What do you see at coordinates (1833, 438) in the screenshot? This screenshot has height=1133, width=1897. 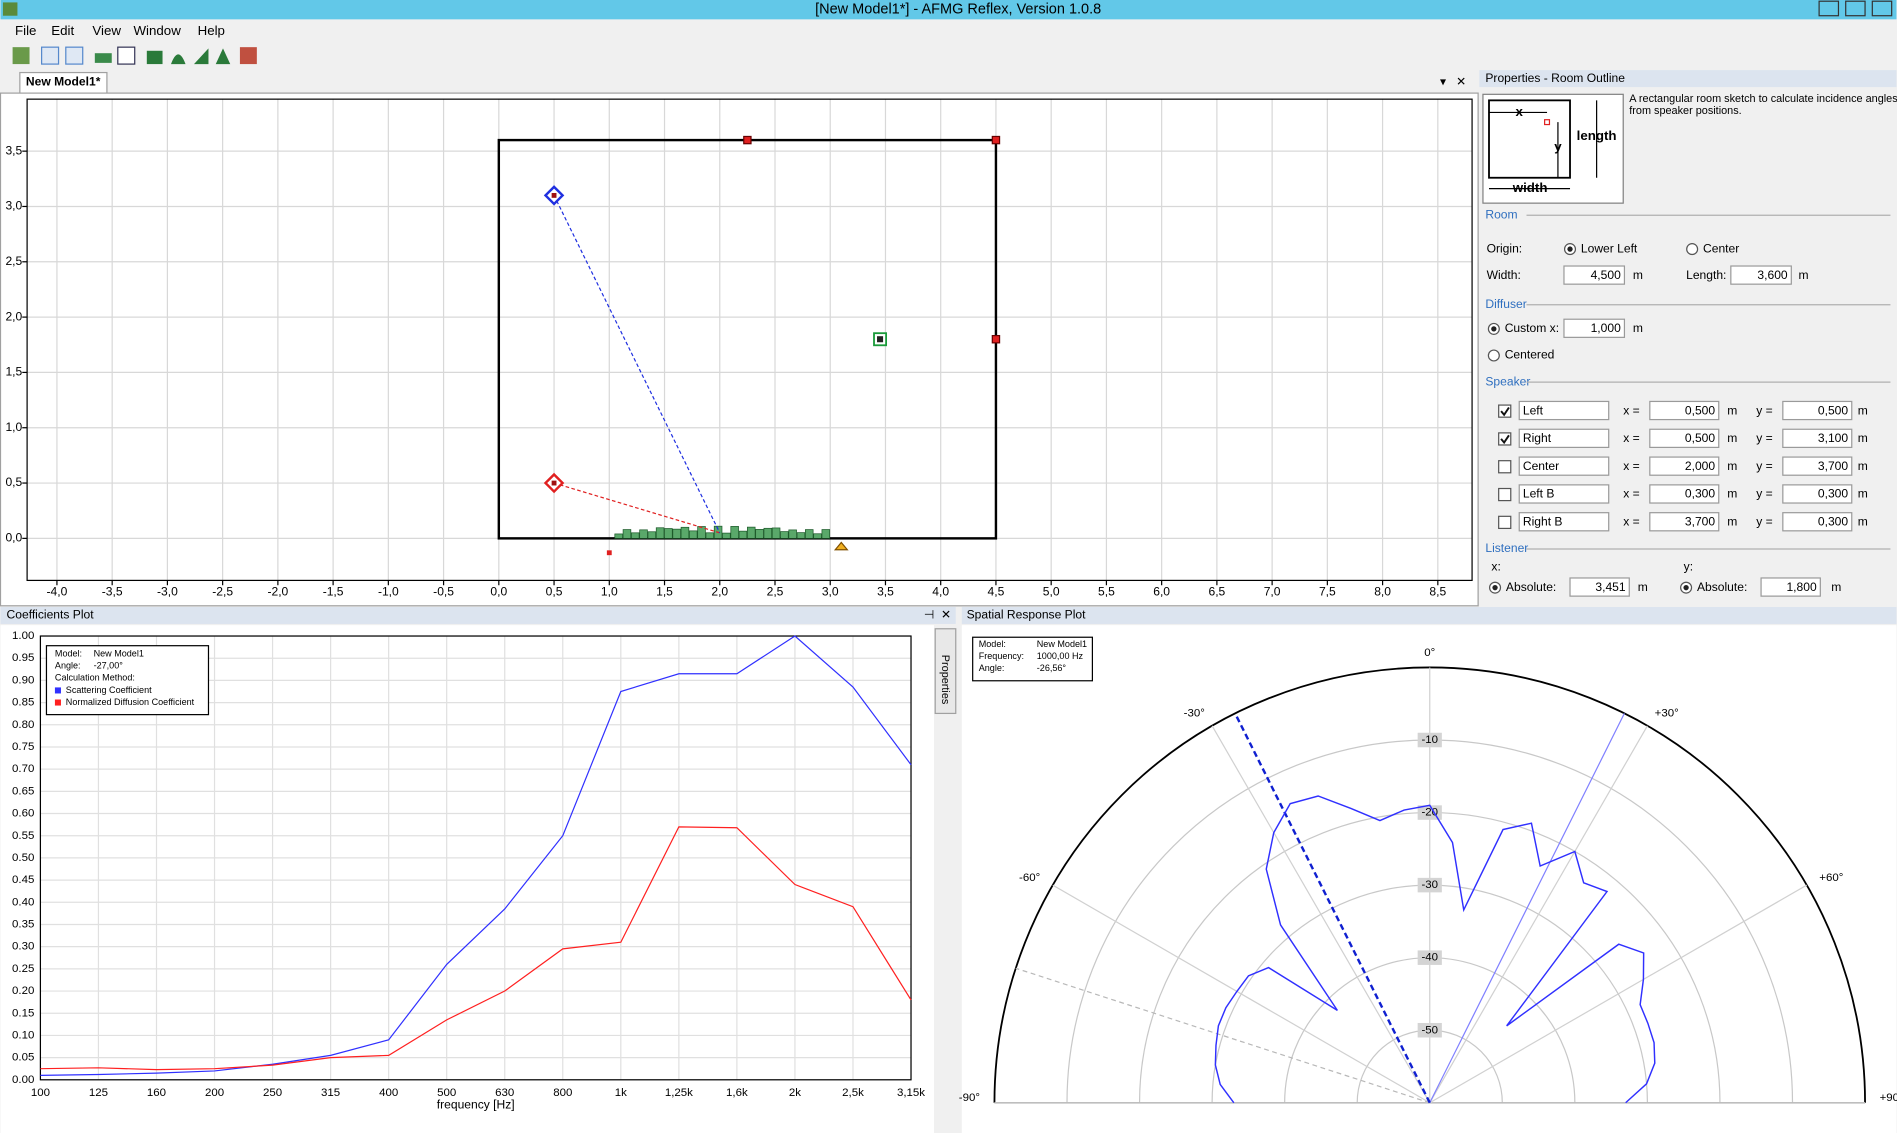 I see `input-value: 3,100` at bounding box center [1833, 438].